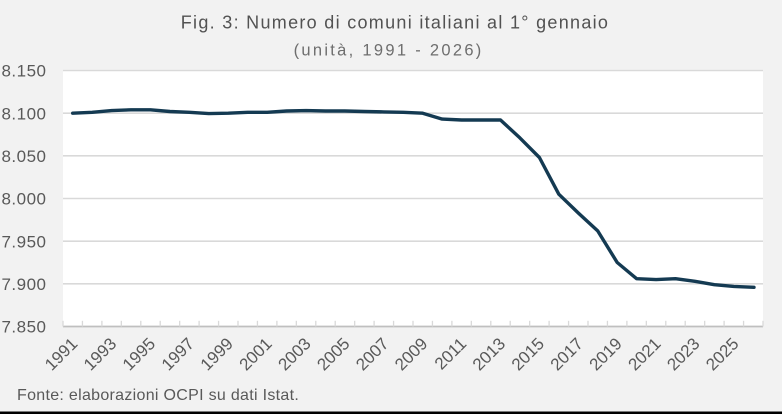 This screenshot has height=414, width=782. What do you see at coordinates (389, 51) in the screenshot?
I see `svg-text: (unità, 1991 - 2026)` at bounding box center [389, 51].